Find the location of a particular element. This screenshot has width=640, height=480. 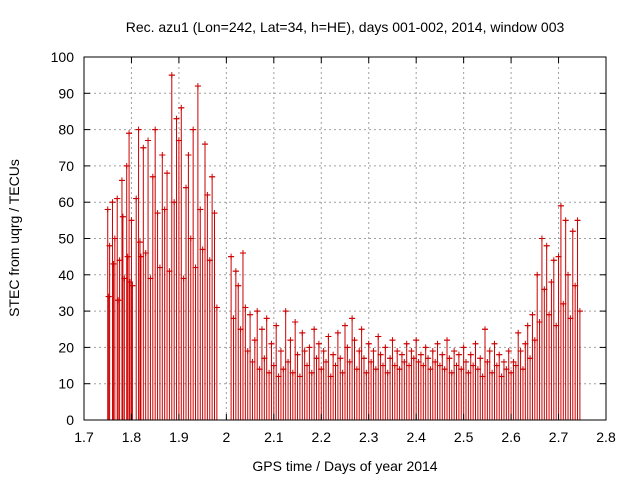

y-tick-label: 20 is located at coordinates (66, 347).